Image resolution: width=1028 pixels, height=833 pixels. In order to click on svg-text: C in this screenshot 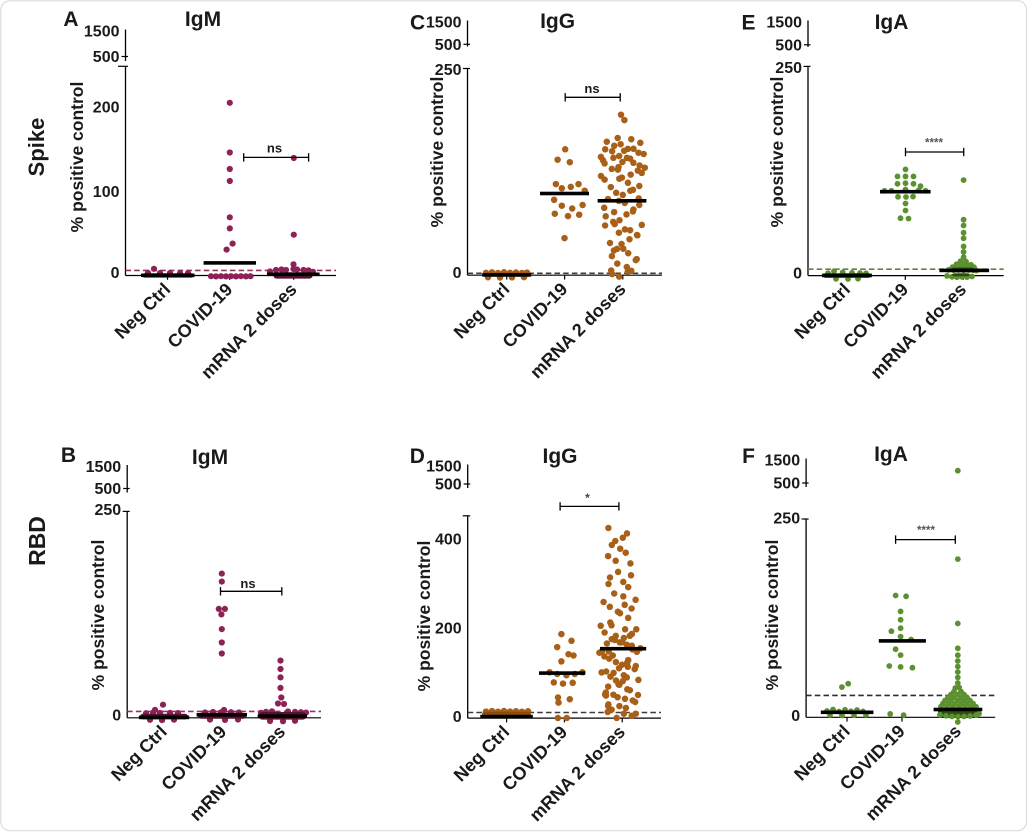, I will do `click(417, 23)`.